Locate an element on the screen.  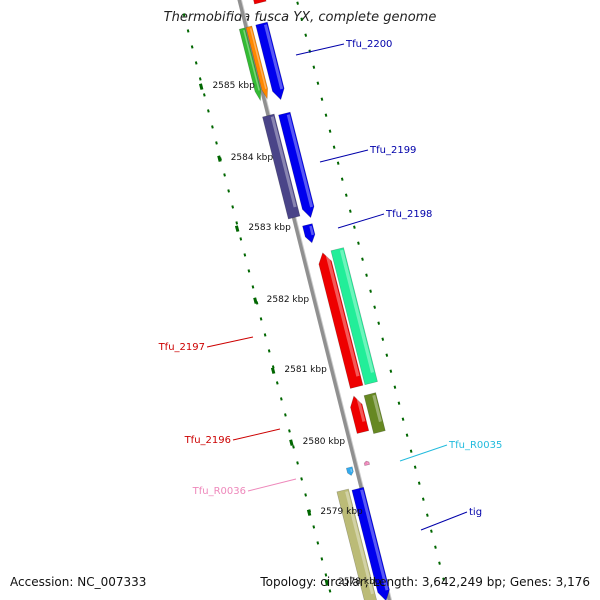
feature-blue-small is located at coordinates (309, 233).